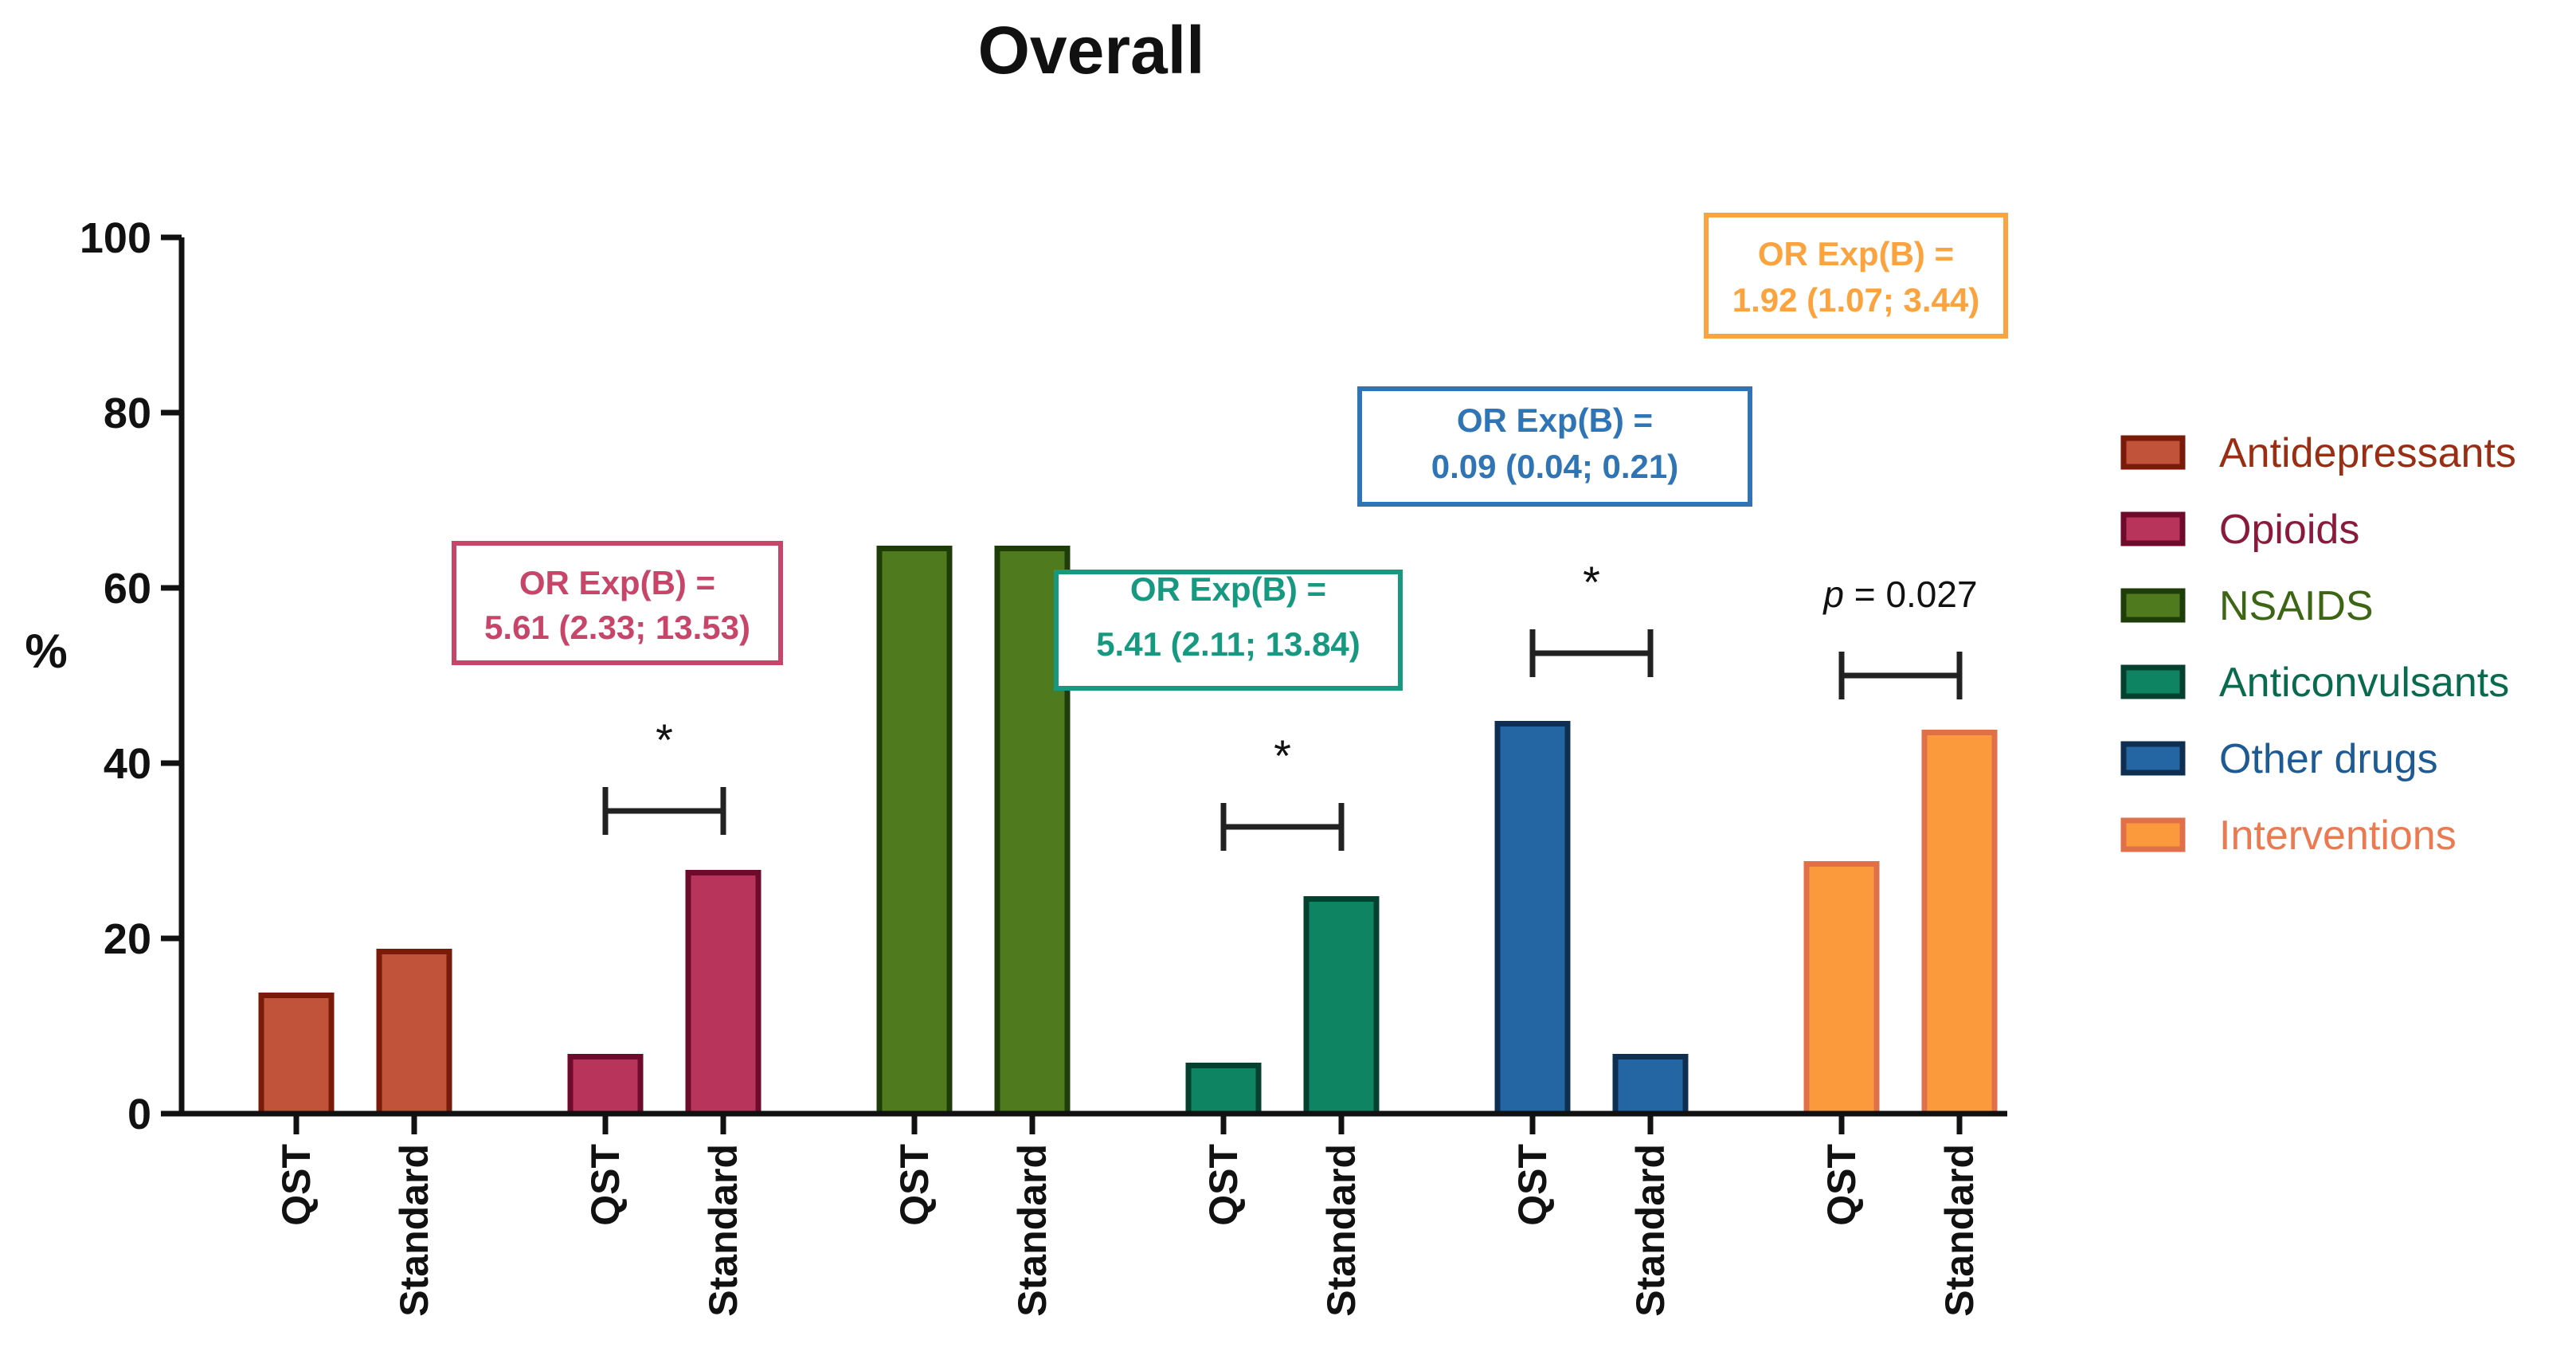 The image size is (2576, 1359). What do you see at coordinates (127, 764) in the screenshot?
I see `y-tick-label: 40` at bounding box center [127, 764].